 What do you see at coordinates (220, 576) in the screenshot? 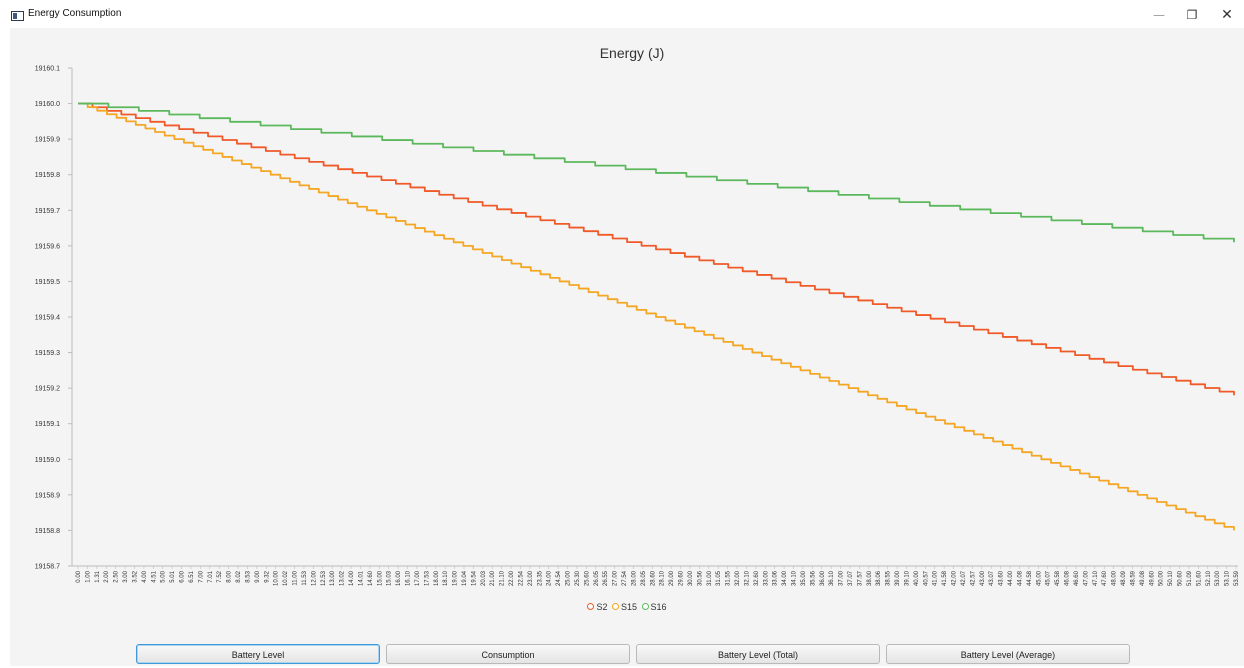
I see `x-tick-label: 7.52` at bounding box center [220, 576].